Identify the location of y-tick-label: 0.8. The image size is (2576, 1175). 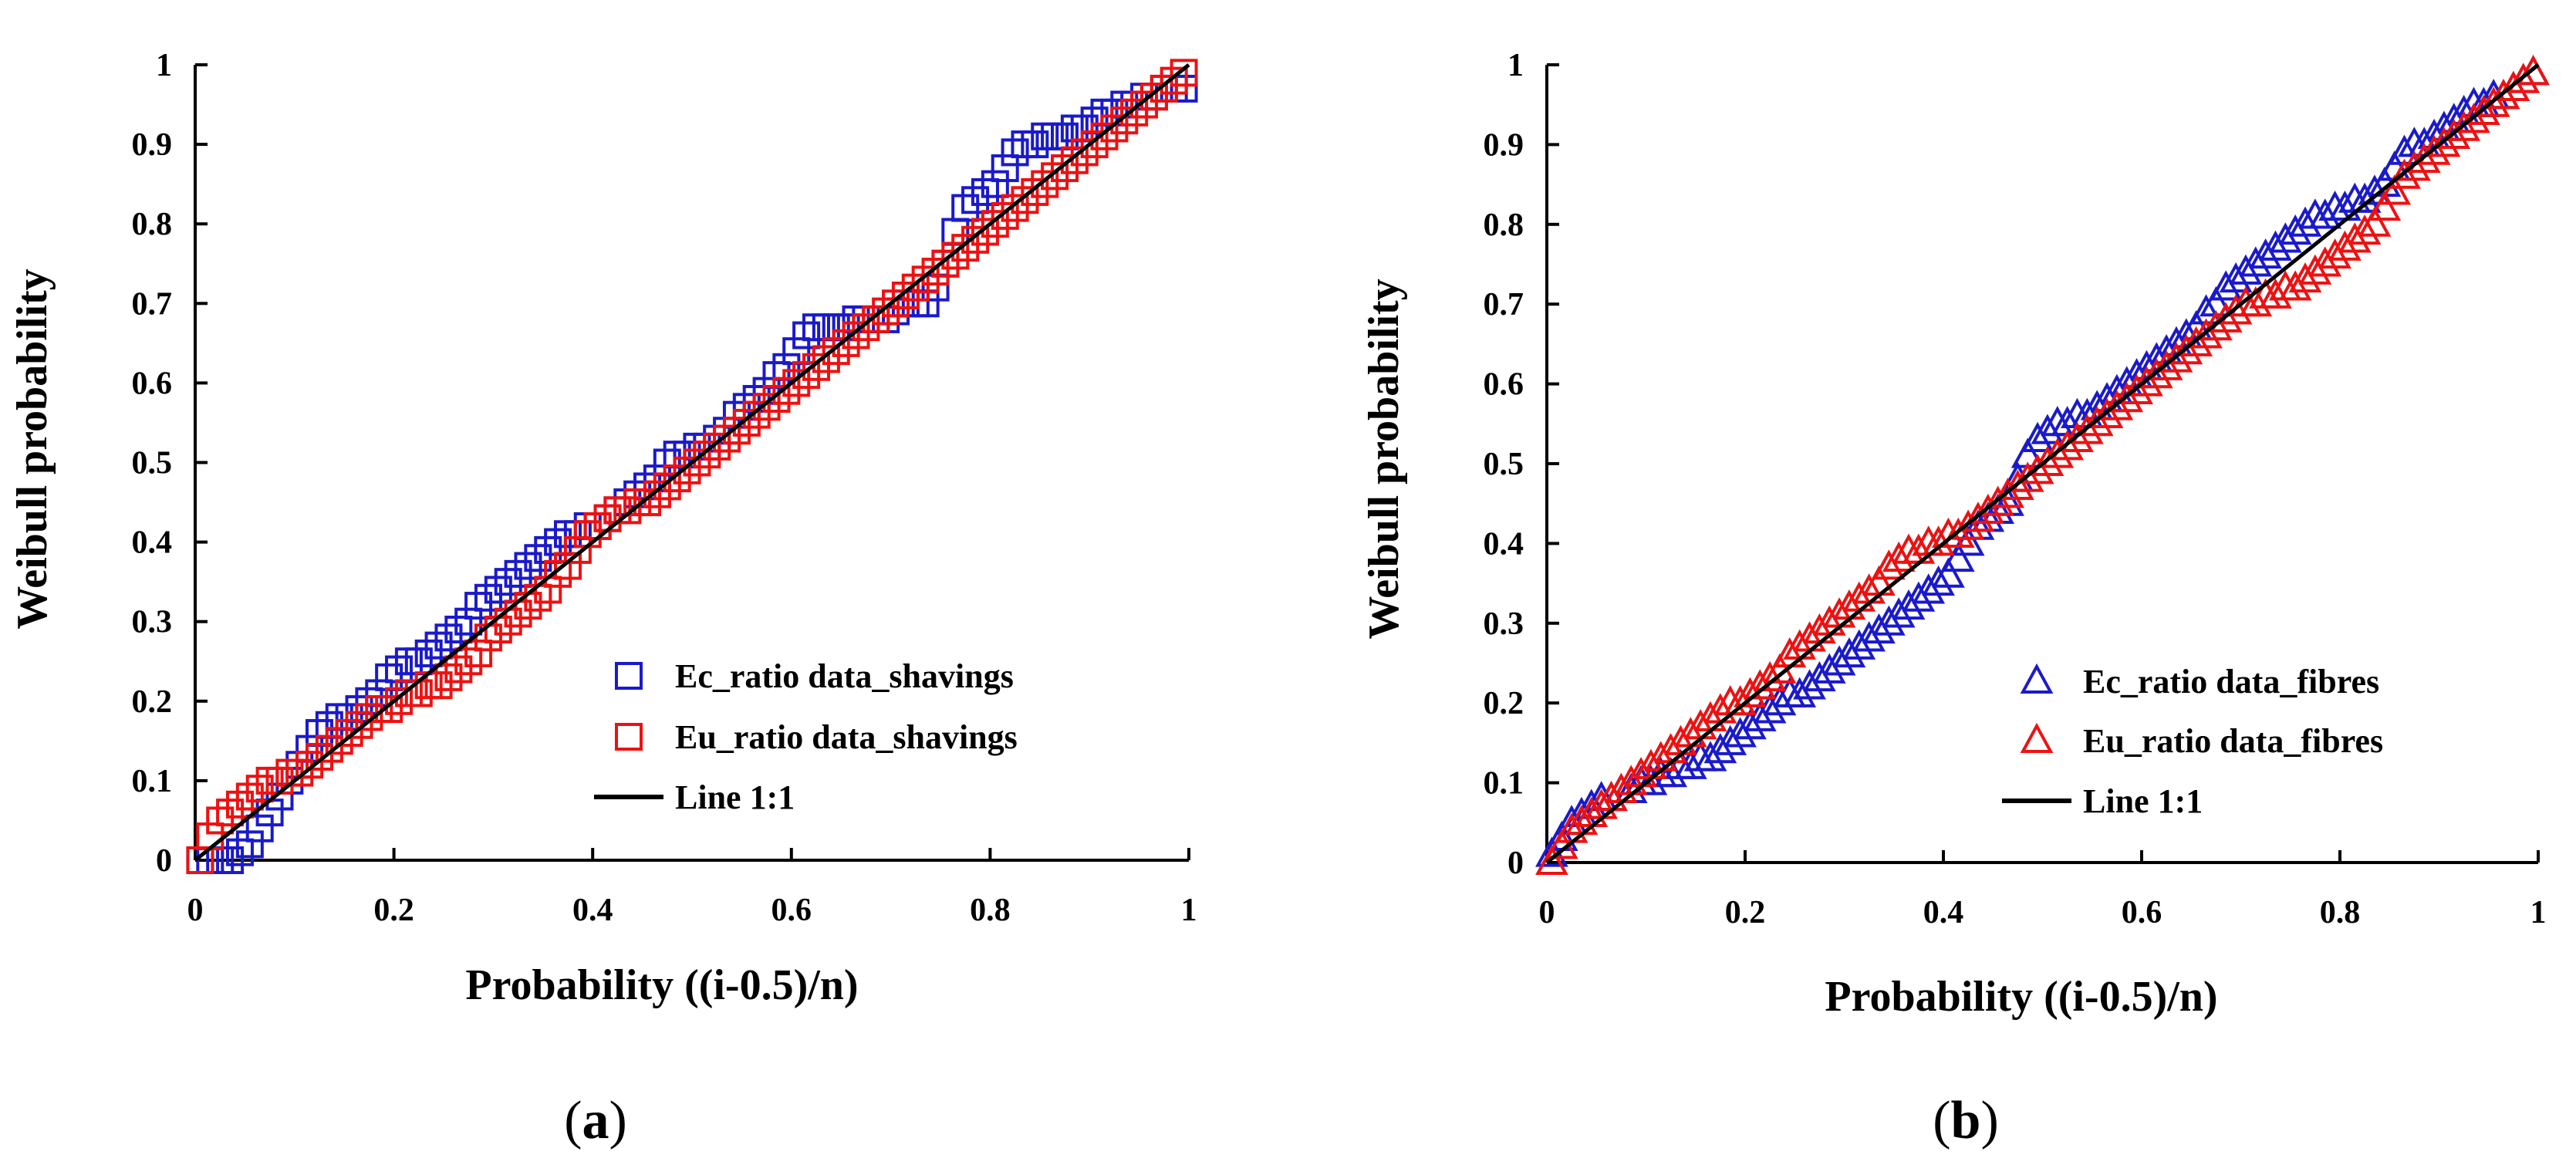
(1504, 225).